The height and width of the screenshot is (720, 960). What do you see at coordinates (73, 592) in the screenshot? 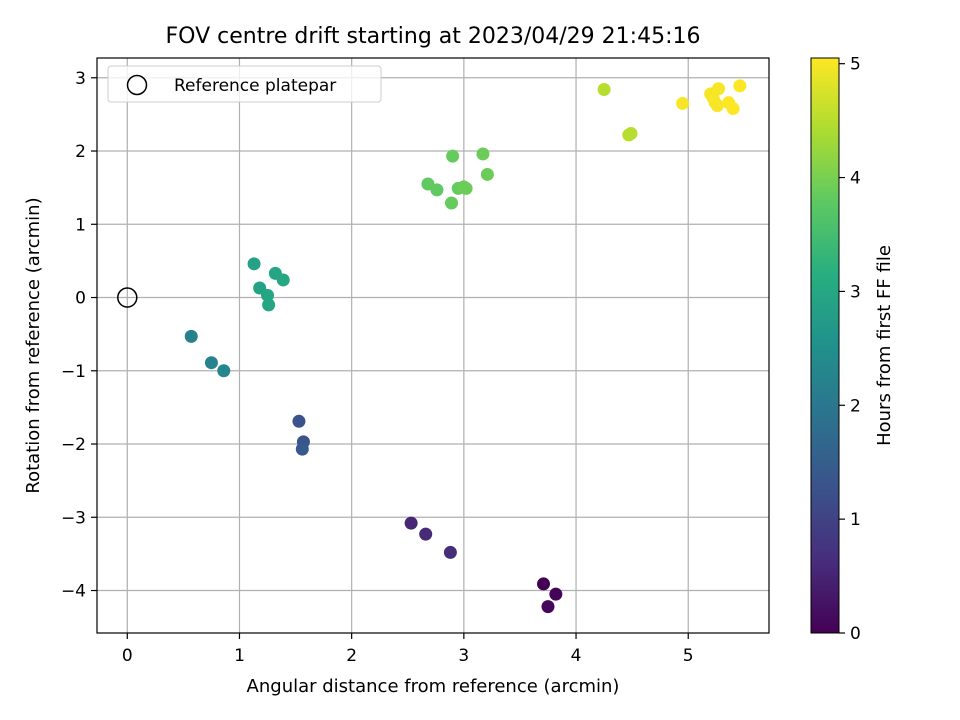
I see `y-tick-label: −4` at bounding box center [73, 592].